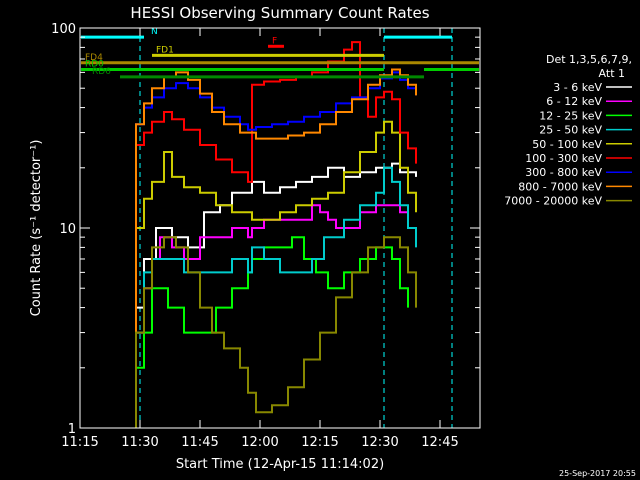 This screenshot has width=640, height=480. Describe the element at coordinates (574, 101) in the screenshot. I see `legend-label-1: 6 - 12 keV` at that location.